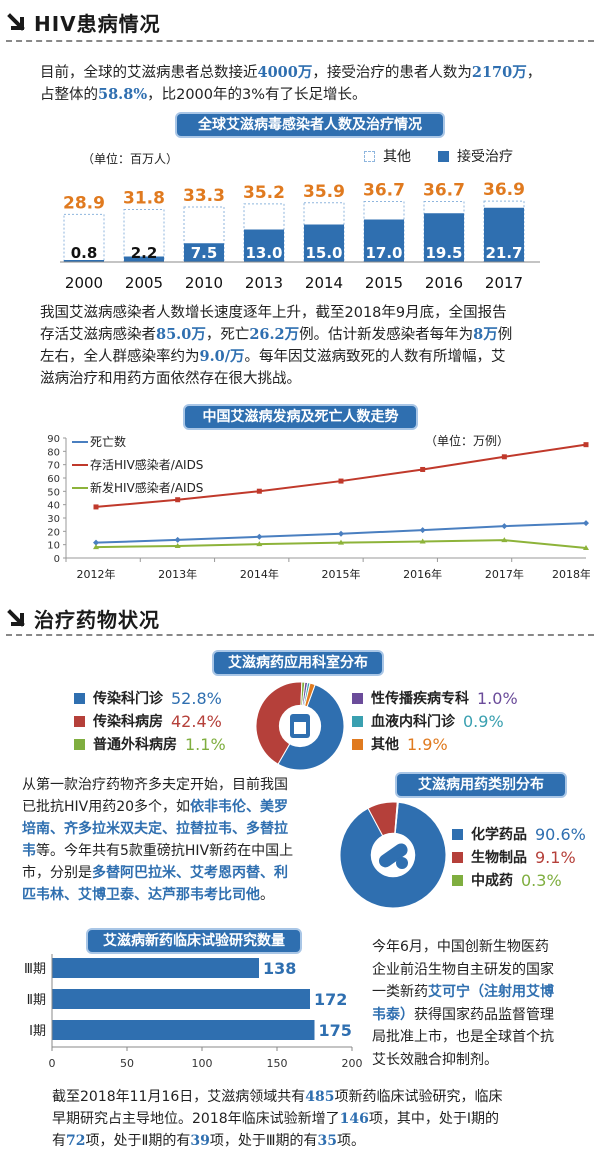  I want to click on y-category-label: Ⅲ期, so click(35, 969).